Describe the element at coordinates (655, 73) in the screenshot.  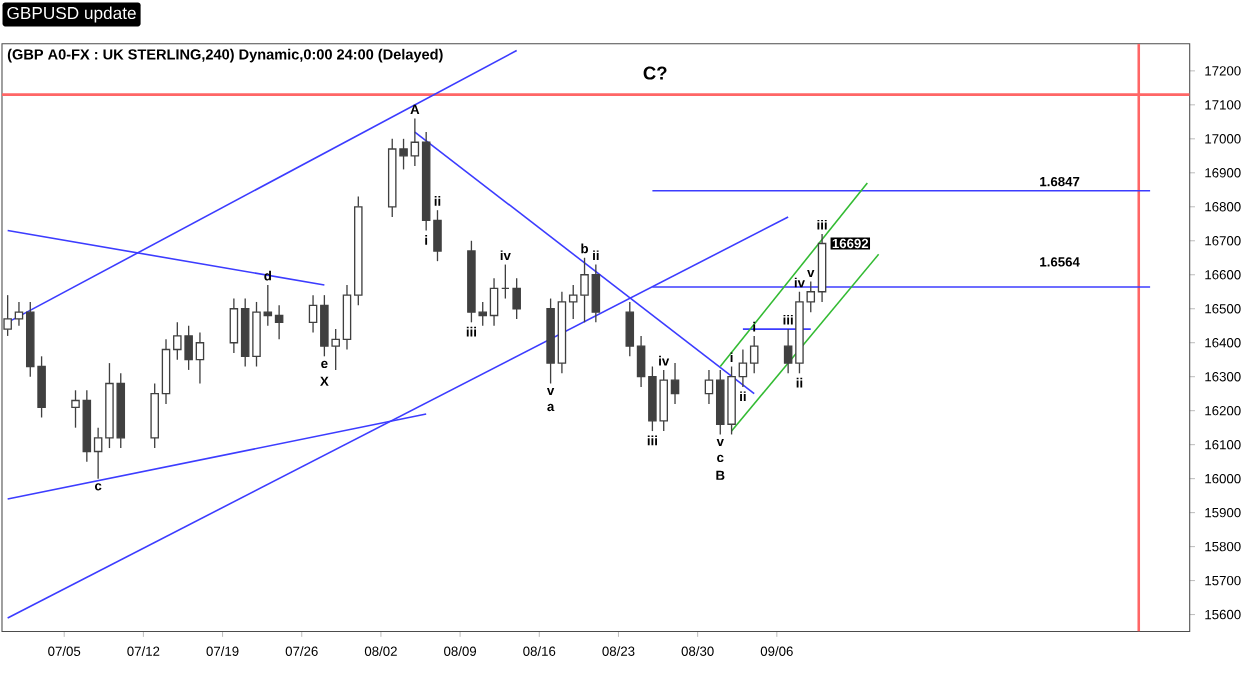
I see `annotation: C?` at that location.